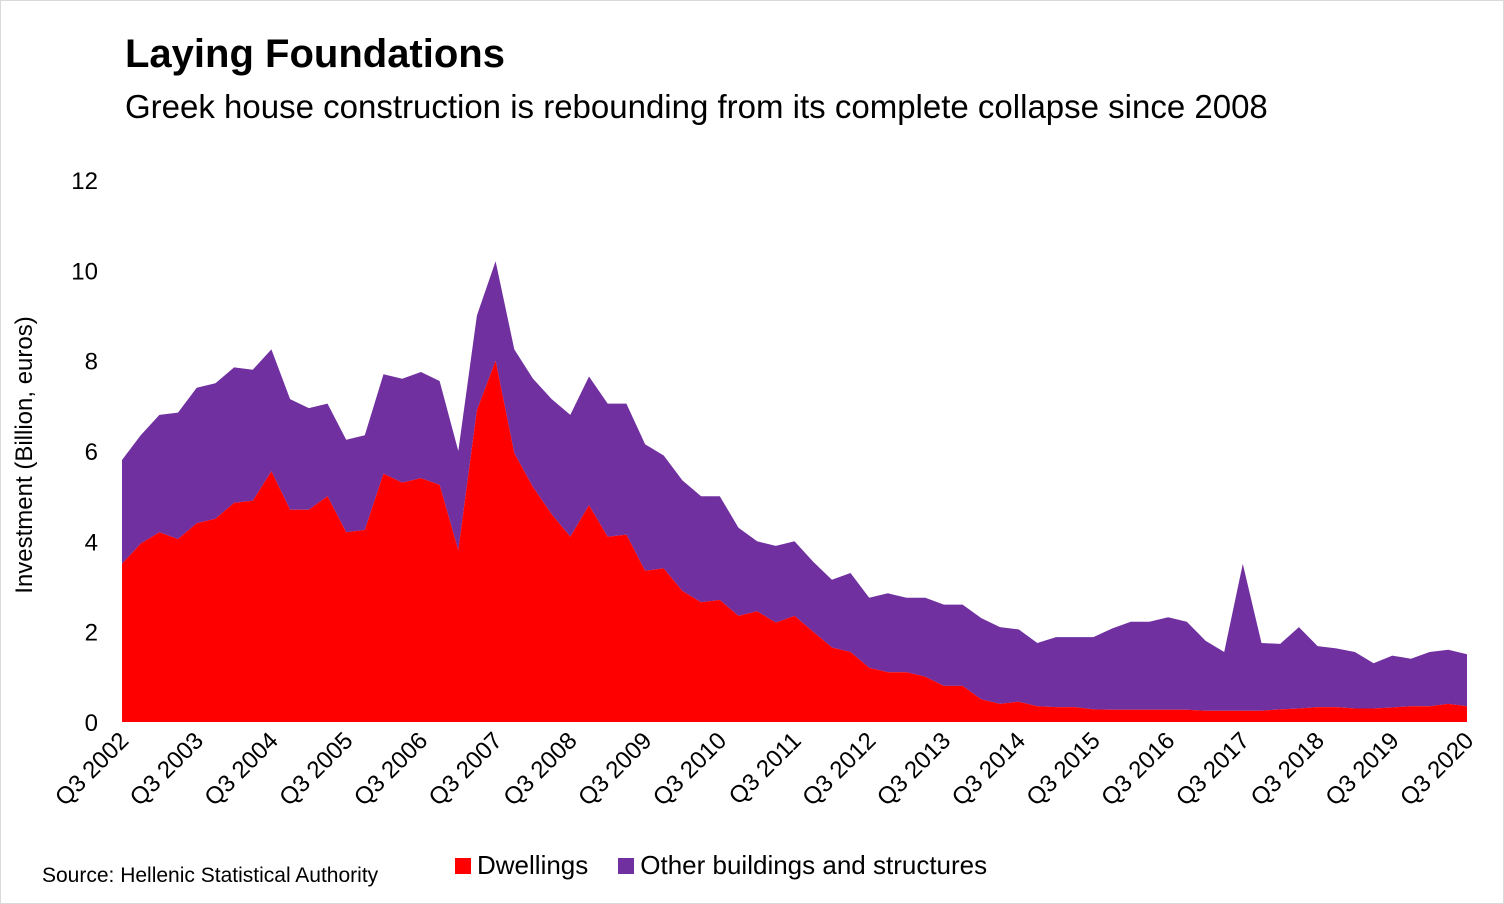 The width and height of the screenshot is (1504, 904). I want to click on legend-item-dwellings: Dwellings, so click(521, 865).